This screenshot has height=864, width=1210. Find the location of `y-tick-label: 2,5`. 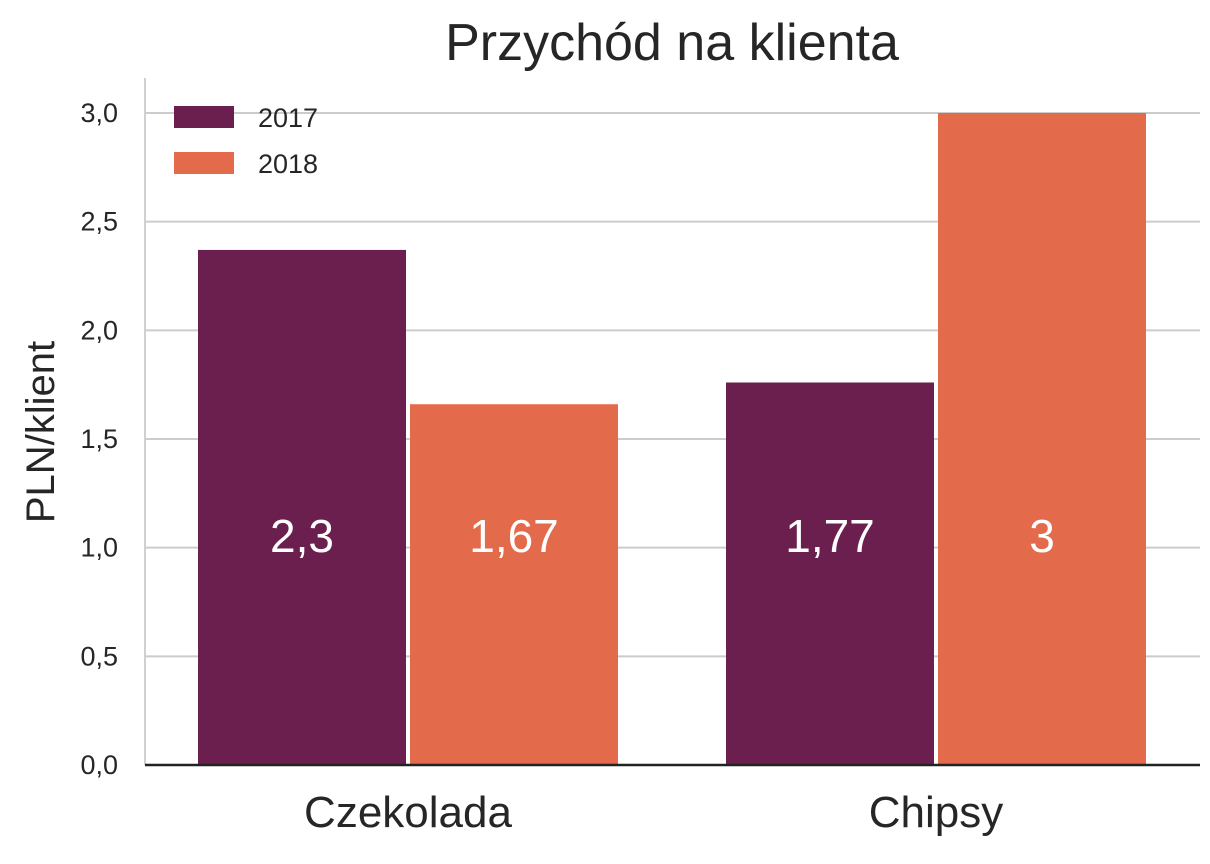

y-tick-label: 2,5 is located at coordinates (99, 222).